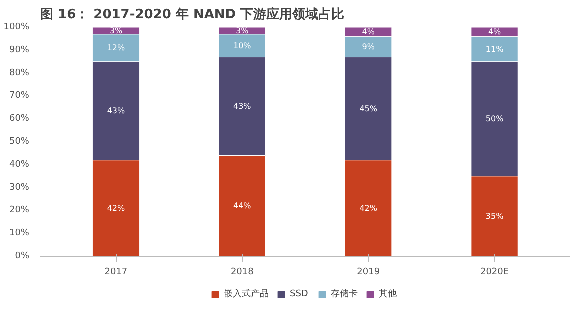  I want to click on y-tick-label: 60%, so click(19, 119).